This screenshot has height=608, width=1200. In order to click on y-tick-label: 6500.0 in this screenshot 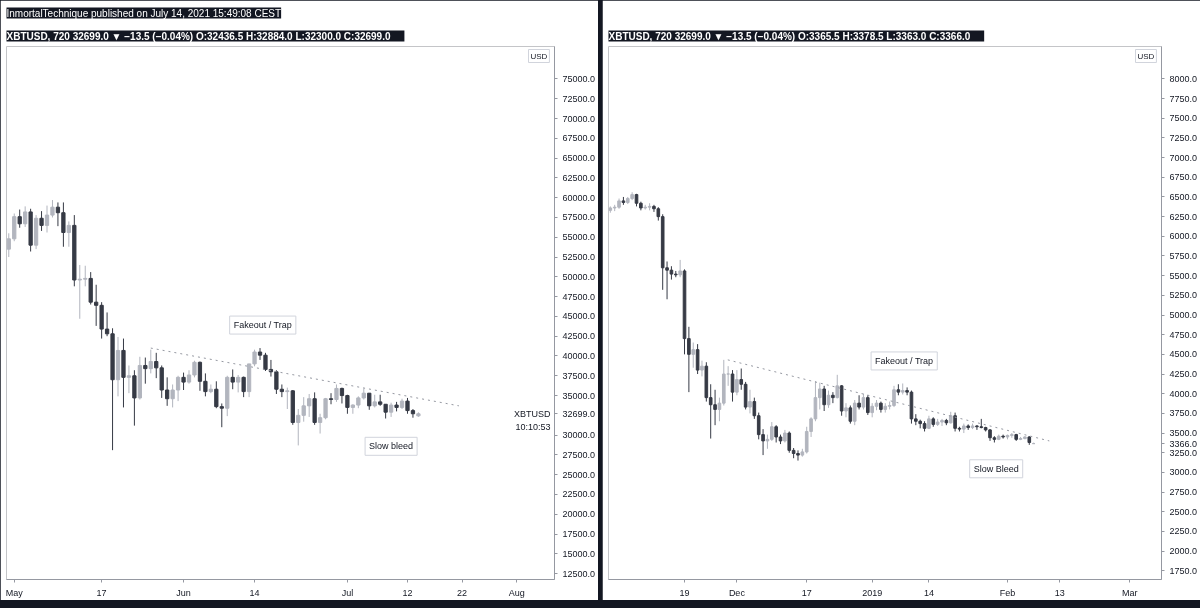, I will do `click(1183, 196)`.